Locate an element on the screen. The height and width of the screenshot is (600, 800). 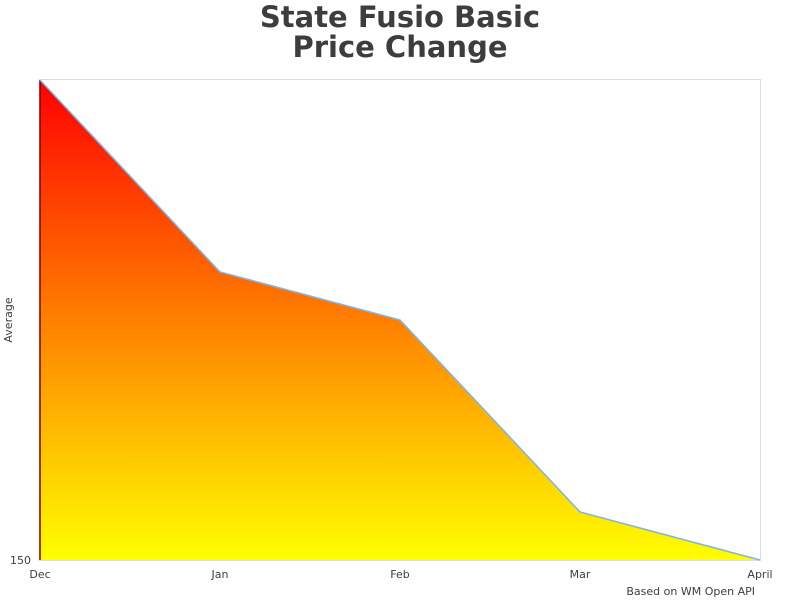
x-tick-label-mar: Mar is located at coordinates (580, 574).